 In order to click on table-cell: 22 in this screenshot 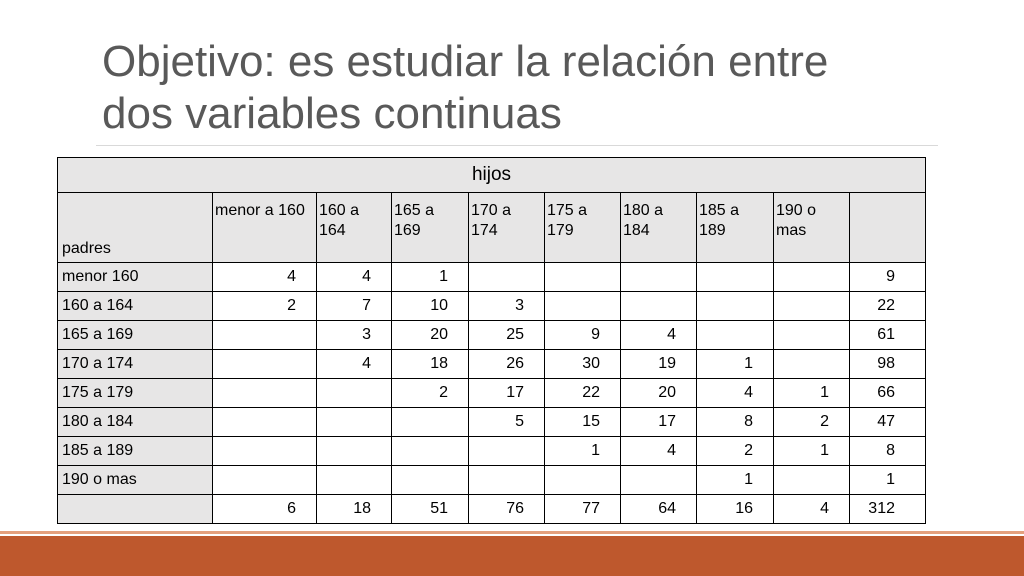, I will do `click(582, 393)`.